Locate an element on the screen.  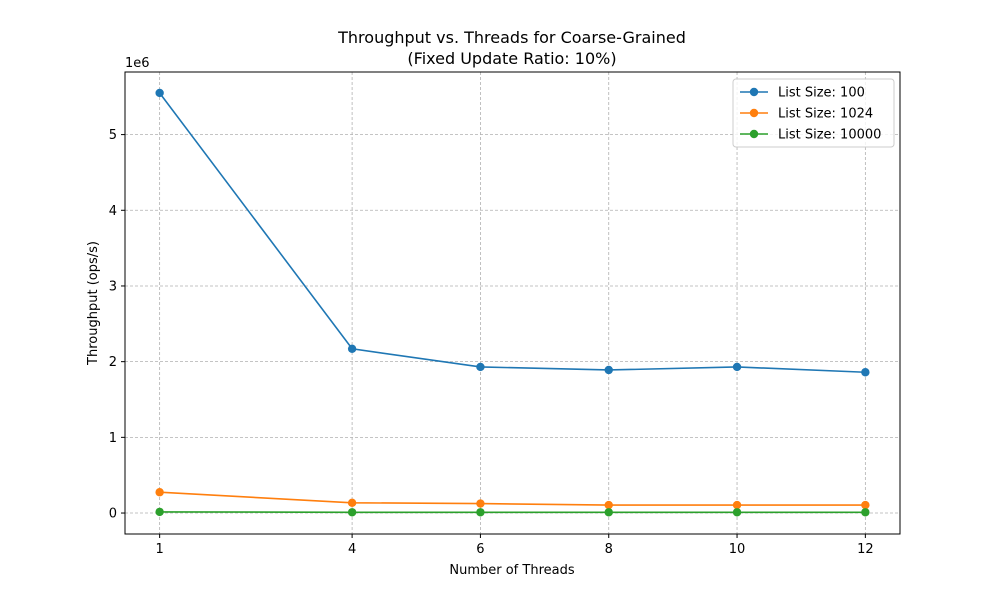
series-line is located at coordinates (512, 498).